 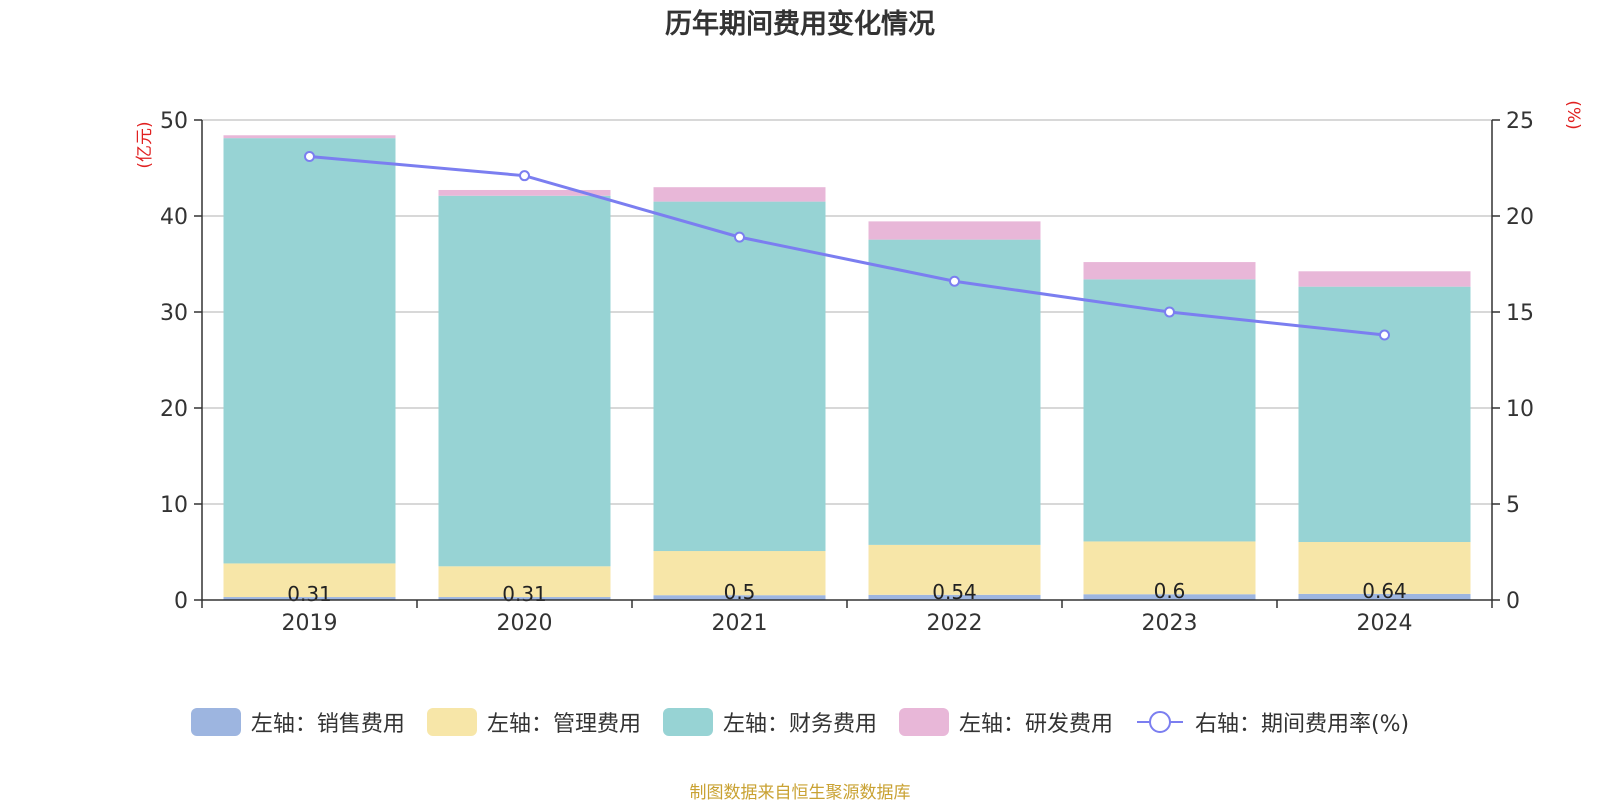 What do you see at coordinates (1520, 217) in the screenshot?
I see `right-tick-label: 20` at bounding box center [1520, 217].